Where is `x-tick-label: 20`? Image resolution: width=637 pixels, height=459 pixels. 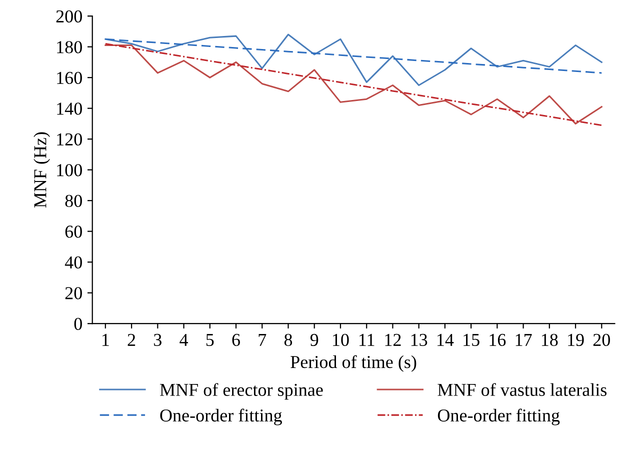
x-tick-label: 20 is located at coordinates (601, 340).